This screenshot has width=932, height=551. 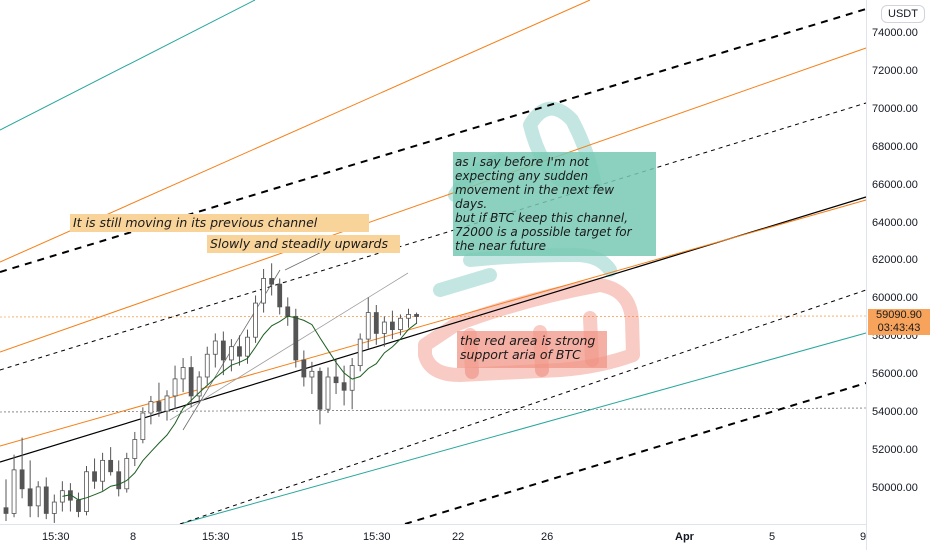 What do you see at coordinates (899, 315) in the screenshot?
I see `last-price: 59090.90` at bounding box center [899, 315].